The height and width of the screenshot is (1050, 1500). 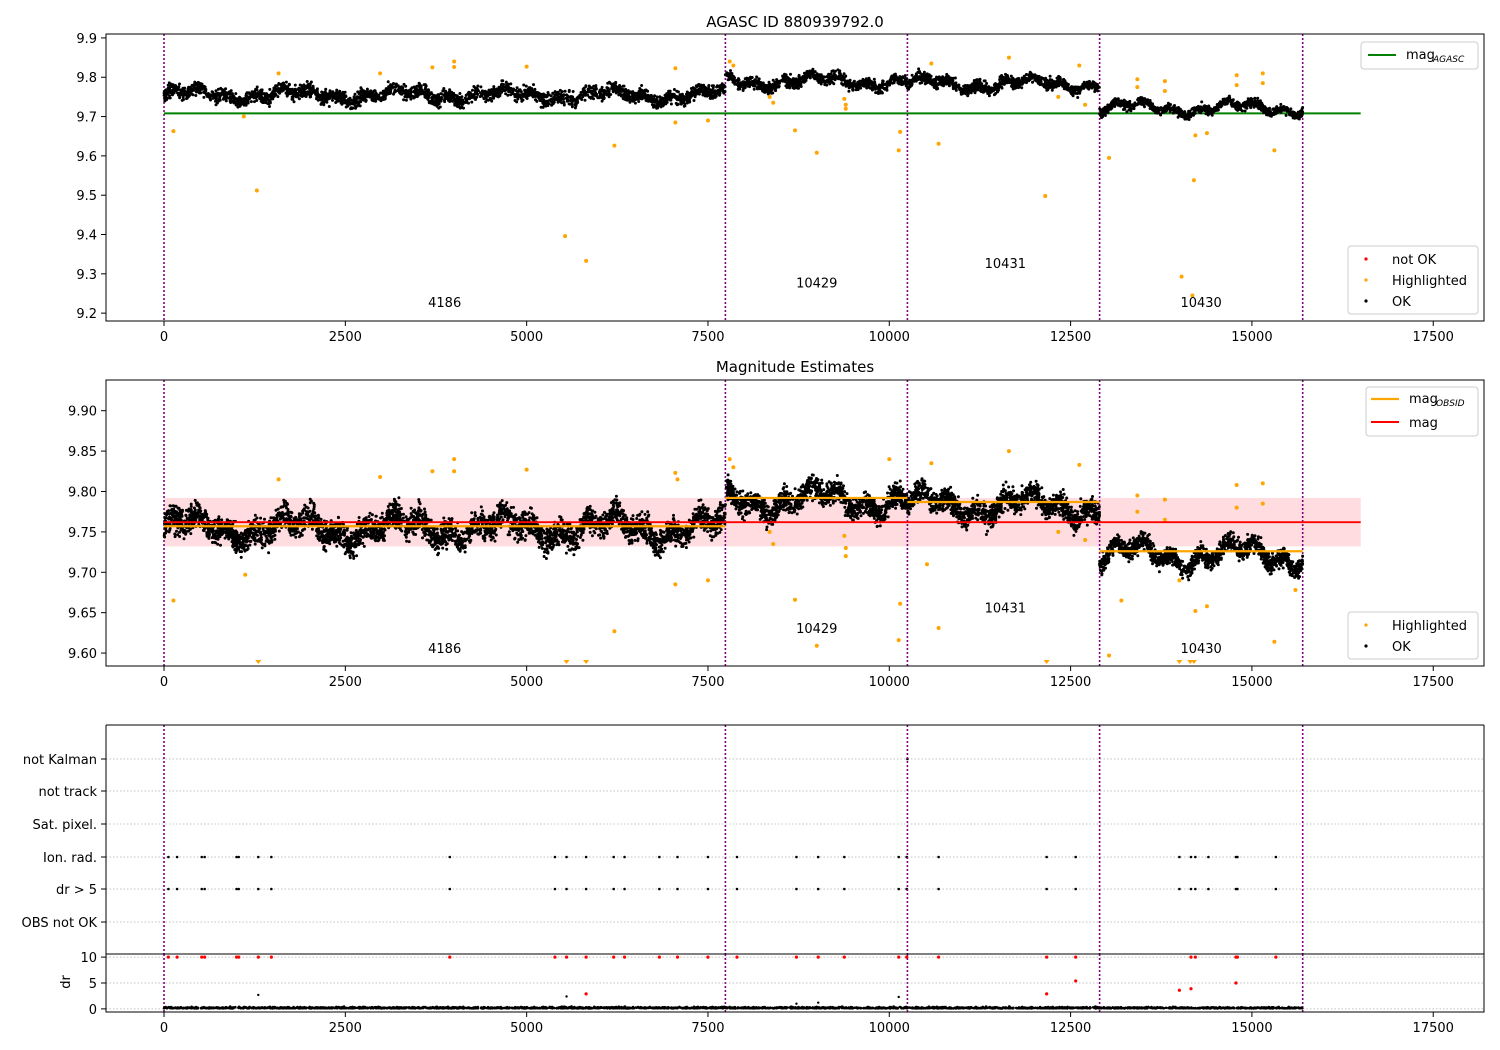 What do you see at coordinates (86, 157) in the screenshot?
I see `y-tick-label: 9.6` at bounding box center [86, 157].